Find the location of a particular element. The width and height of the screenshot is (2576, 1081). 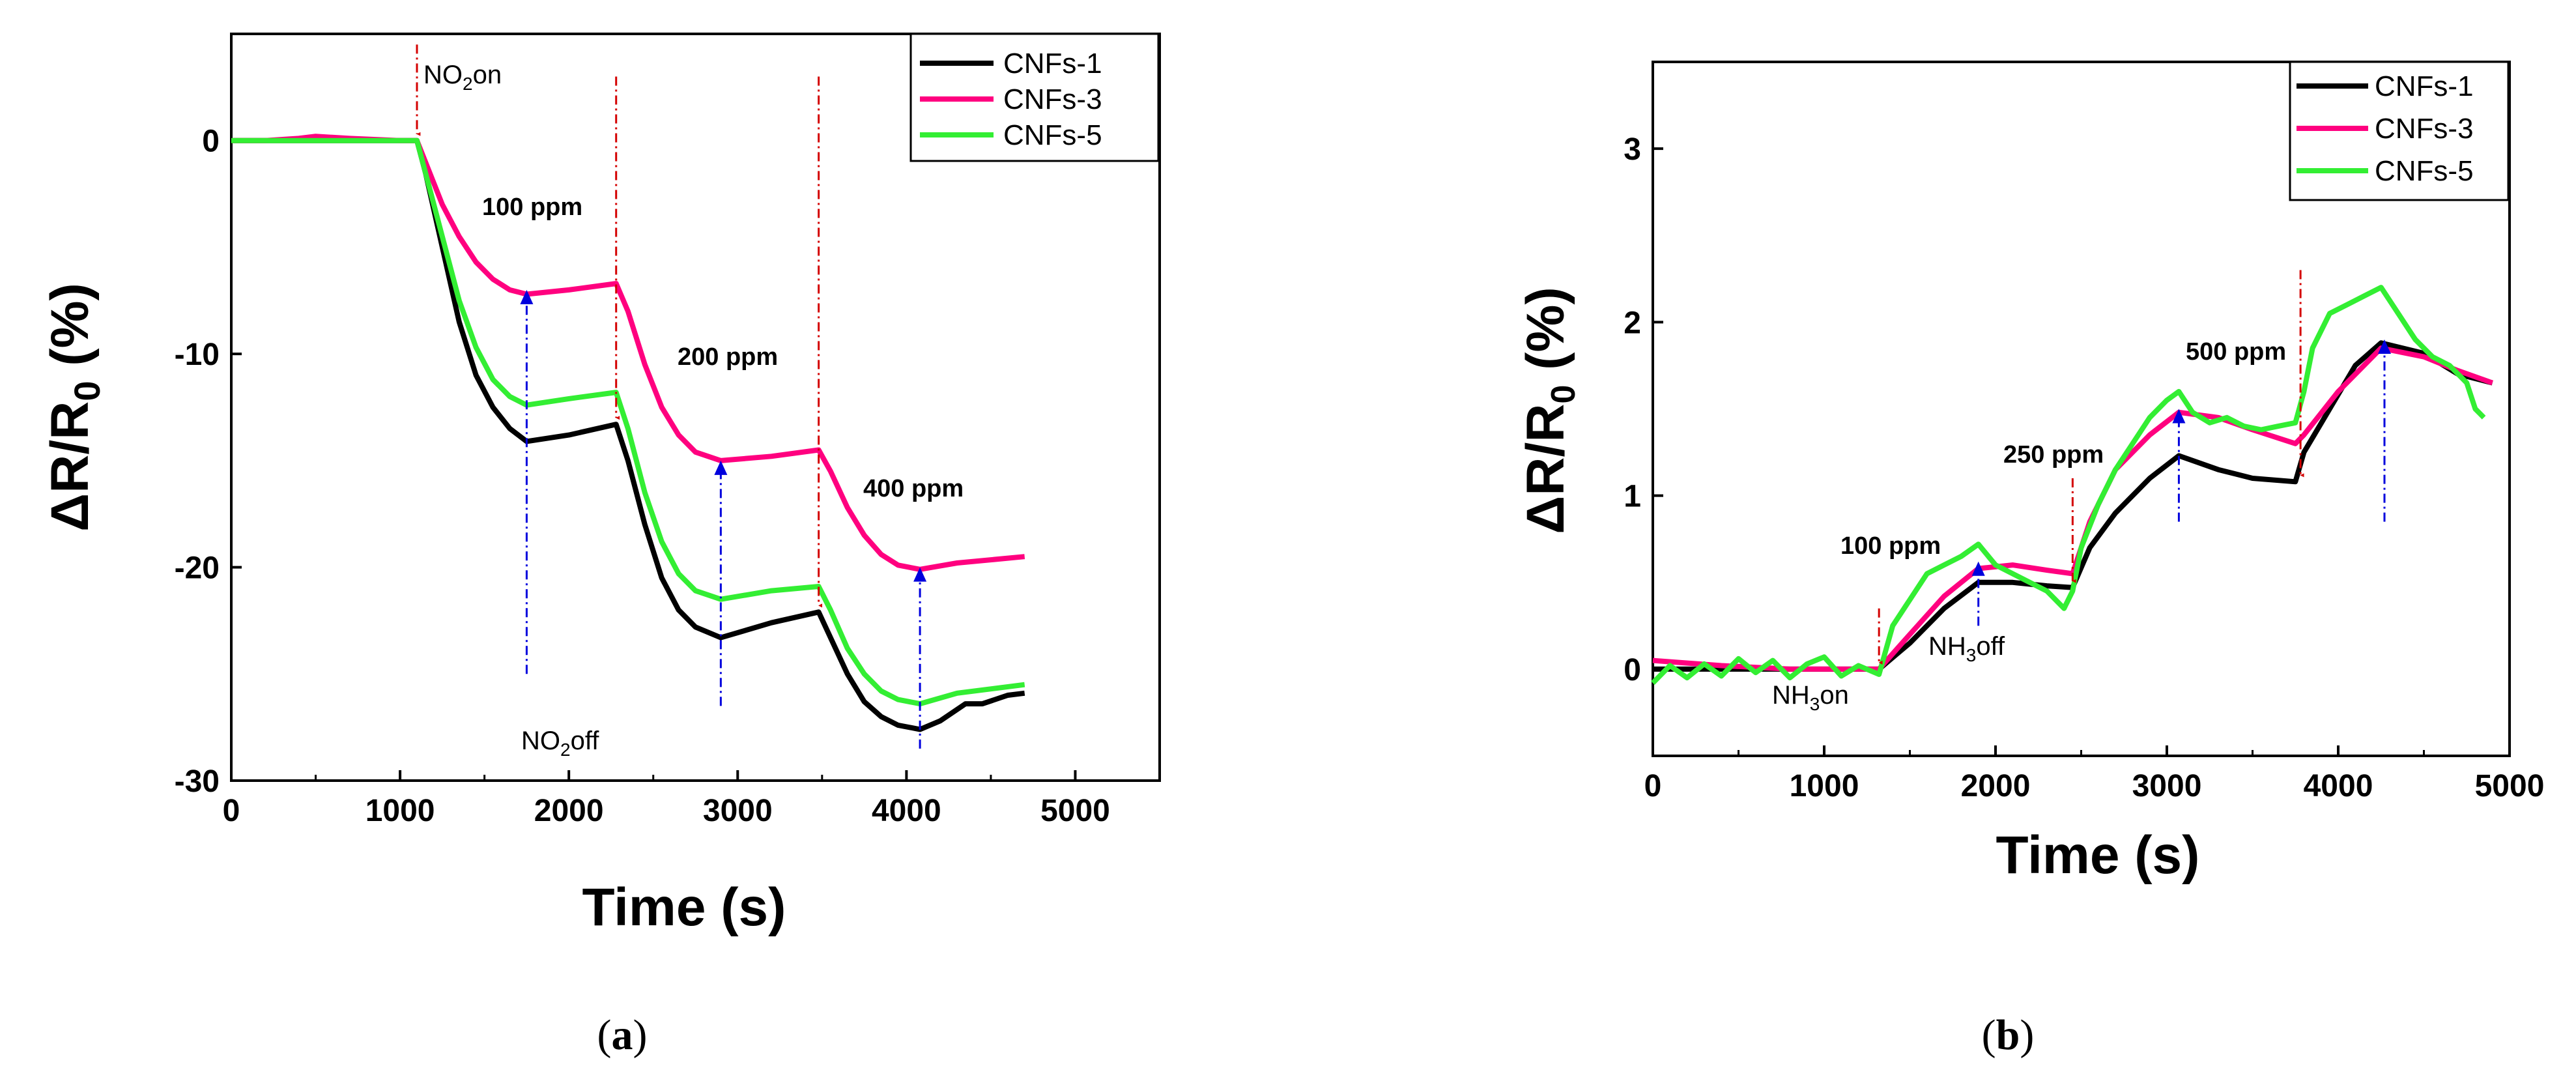

series-lines-b is located at coordinates (2072, 485).